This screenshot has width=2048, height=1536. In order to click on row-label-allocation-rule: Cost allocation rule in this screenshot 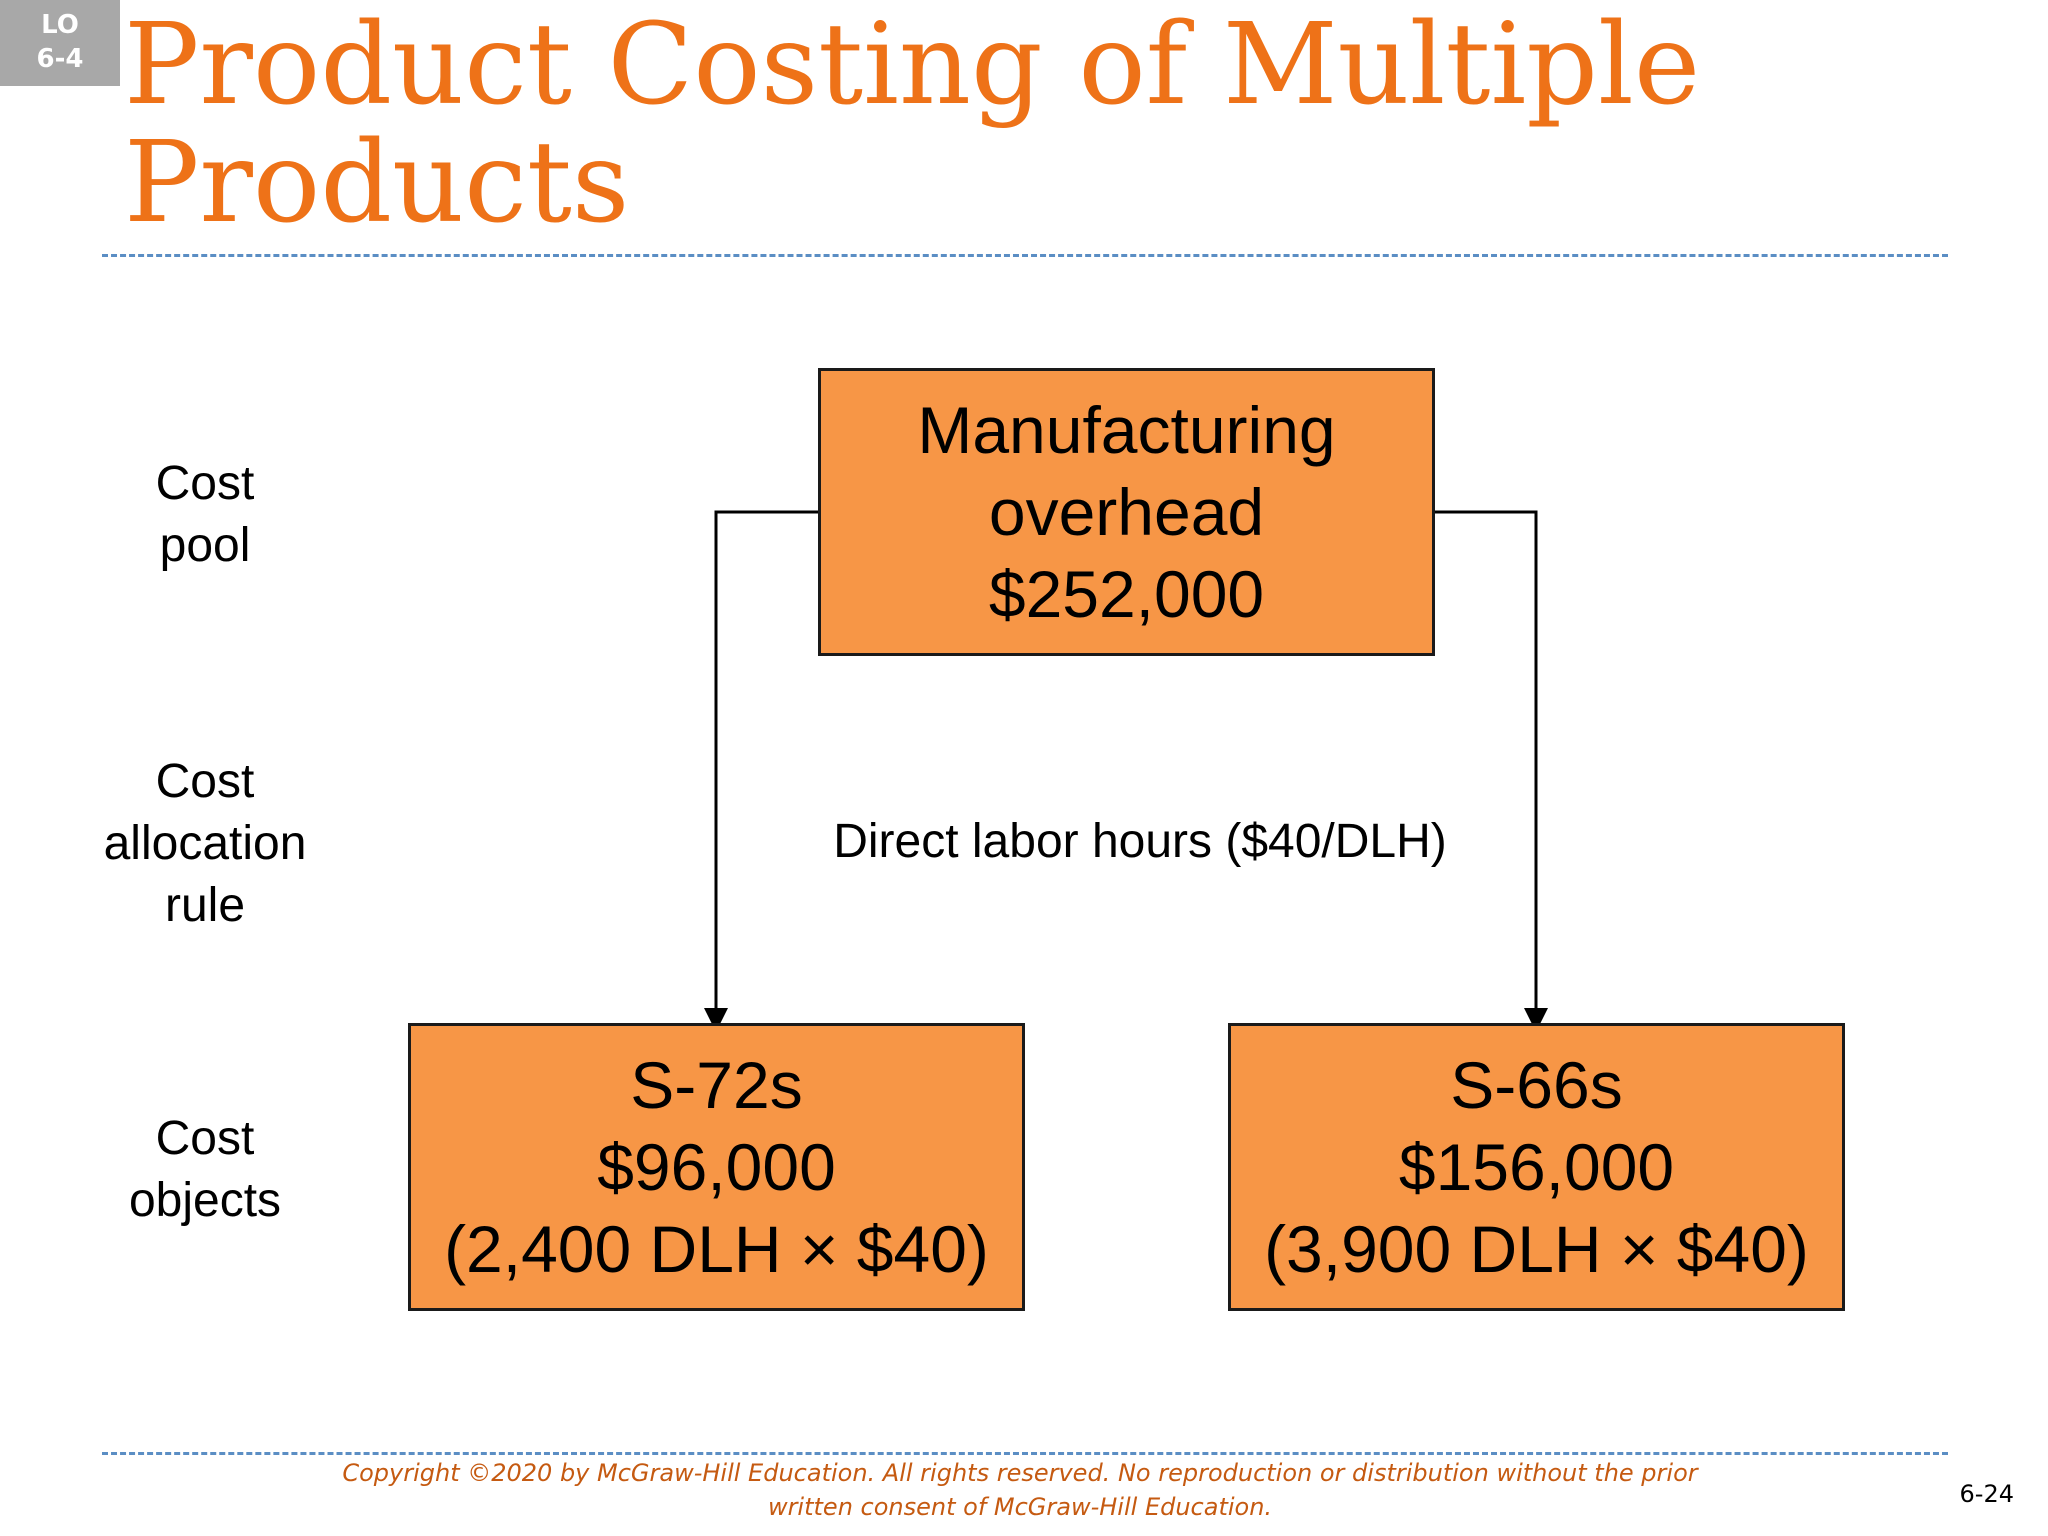, I will do `click(205, 844)`.